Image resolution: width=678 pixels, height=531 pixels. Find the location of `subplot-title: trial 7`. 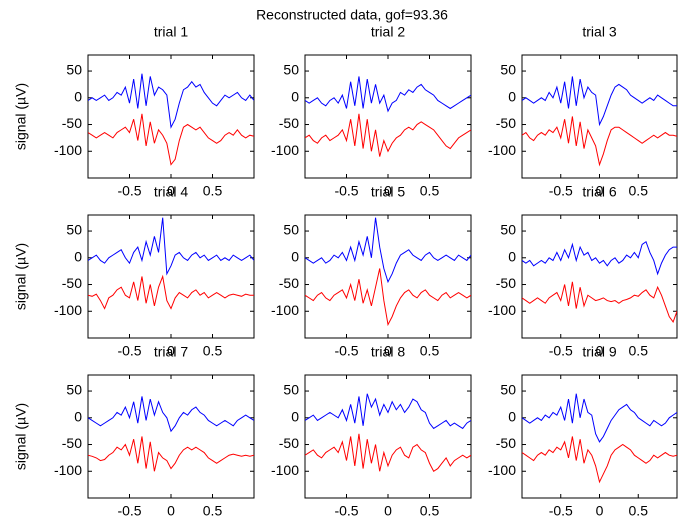

subplot-title: trial 7 is located at coordinates (171, 352).